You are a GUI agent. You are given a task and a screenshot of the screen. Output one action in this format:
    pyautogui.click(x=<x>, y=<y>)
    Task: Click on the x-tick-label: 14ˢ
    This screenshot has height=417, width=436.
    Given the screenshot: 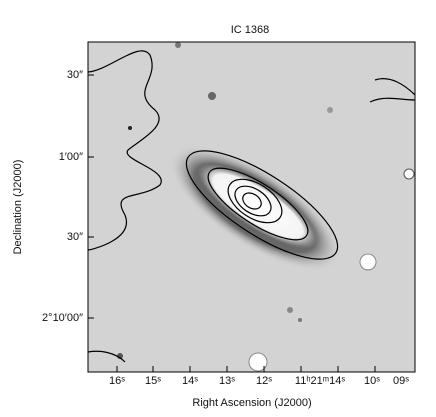 What is the action you would take?
    pyautogui.click(x=190, y=381)
    